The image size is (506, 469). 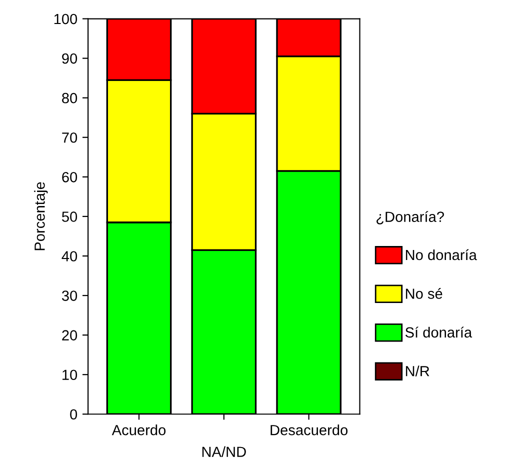 I want to click on y-tick-label: 60, so click(x=70, y=177).